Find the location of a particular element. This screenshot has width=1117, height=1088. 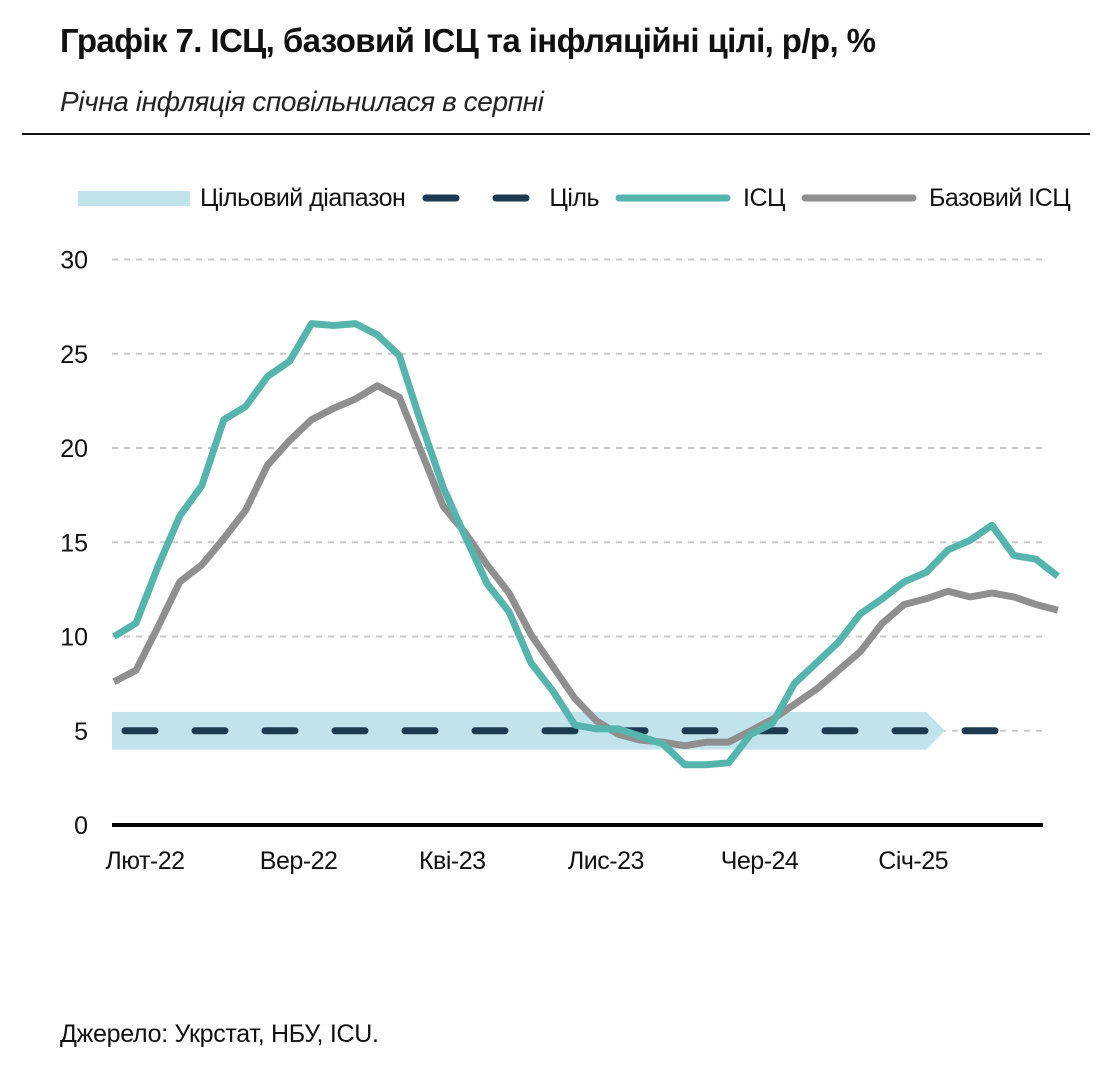

legend-swatch-target-range is located at coordinates (134, 198).